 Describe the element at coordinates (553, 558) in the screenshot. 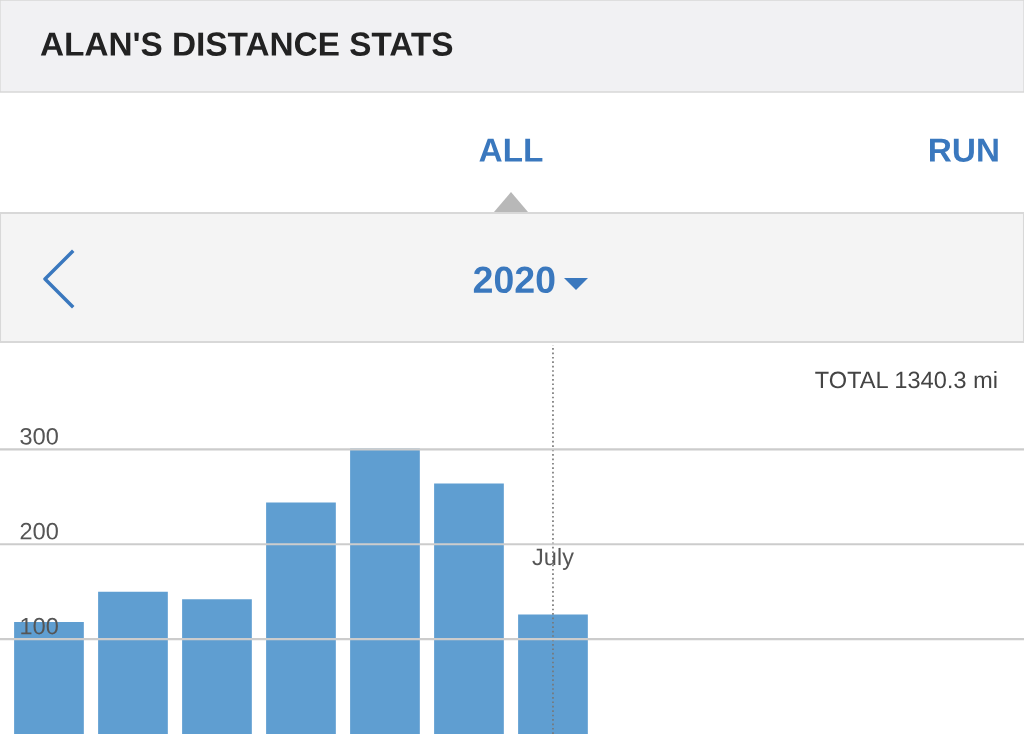

I see `x-tick-label: July` at that location.